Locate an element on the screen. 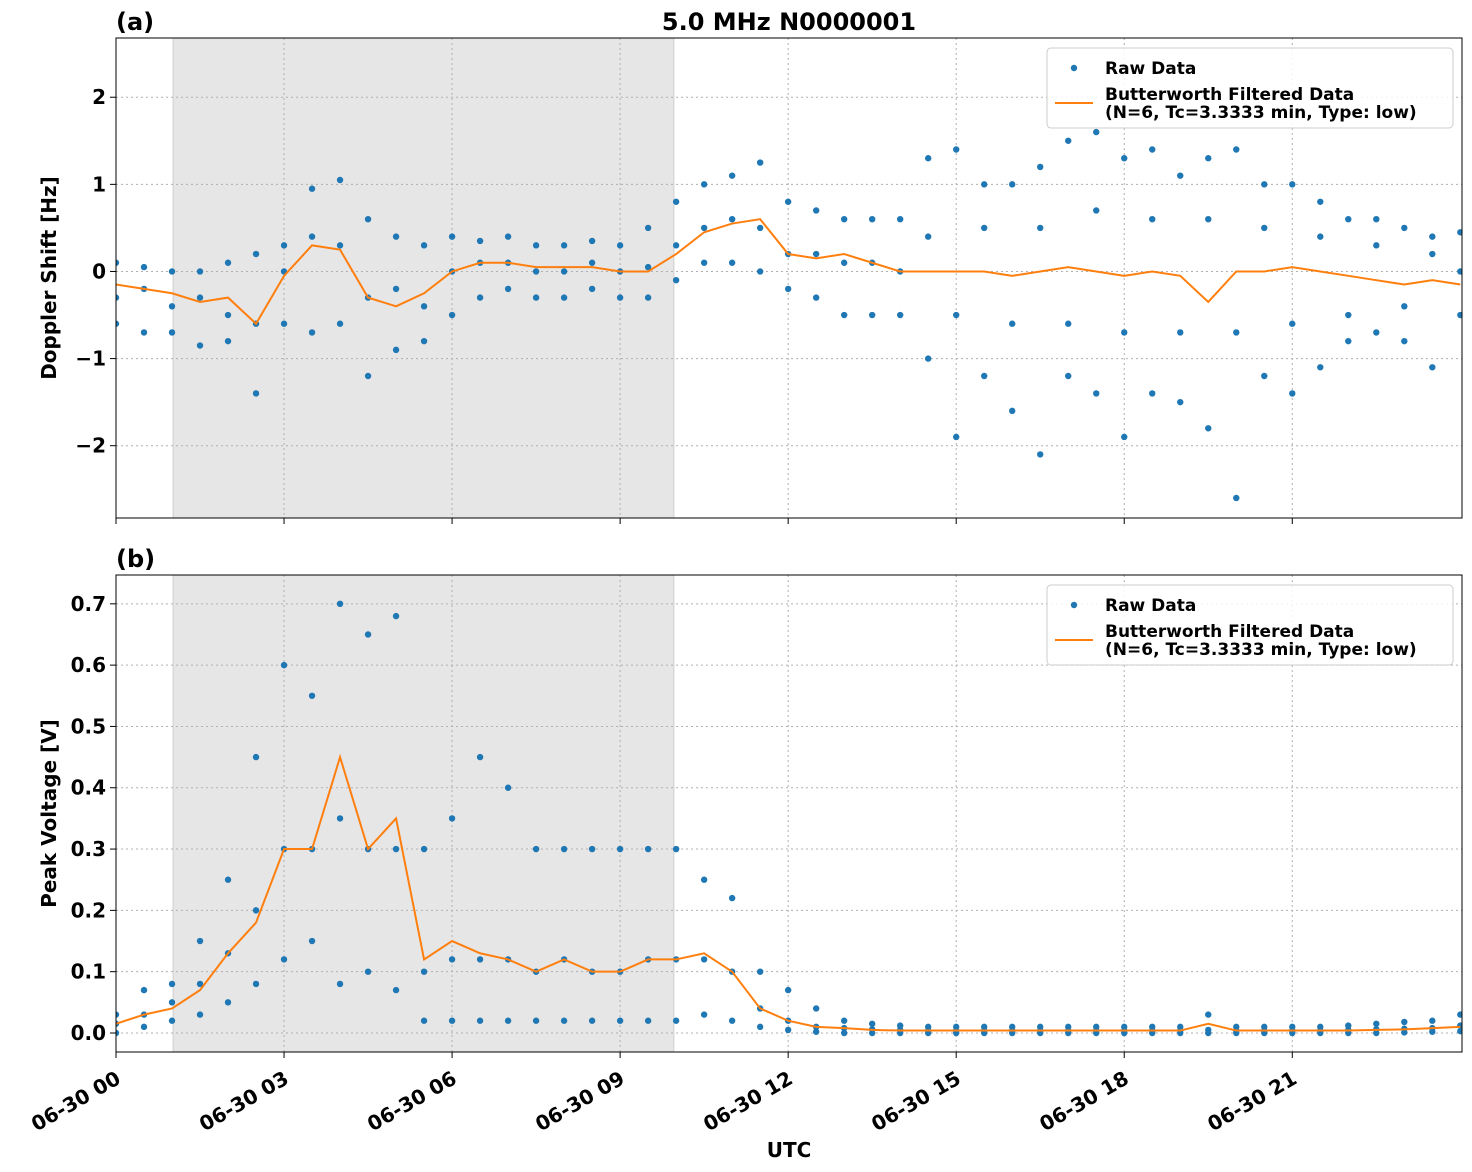 Image resolution: width=1472 pixels, height=1172 pixels. y-tick-label: 0.7 is located at coordinates (88, 604).